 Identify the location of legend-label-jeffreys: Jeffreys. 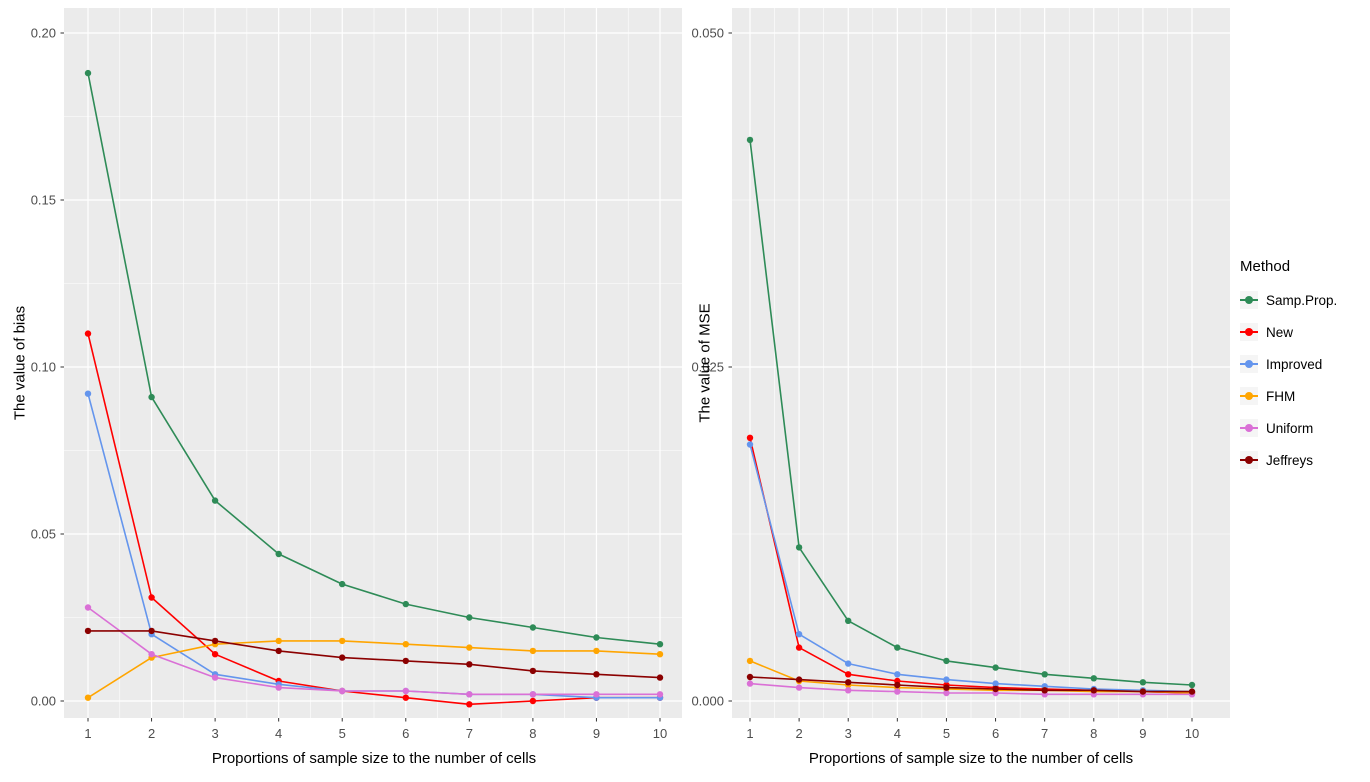
(1290, 460).